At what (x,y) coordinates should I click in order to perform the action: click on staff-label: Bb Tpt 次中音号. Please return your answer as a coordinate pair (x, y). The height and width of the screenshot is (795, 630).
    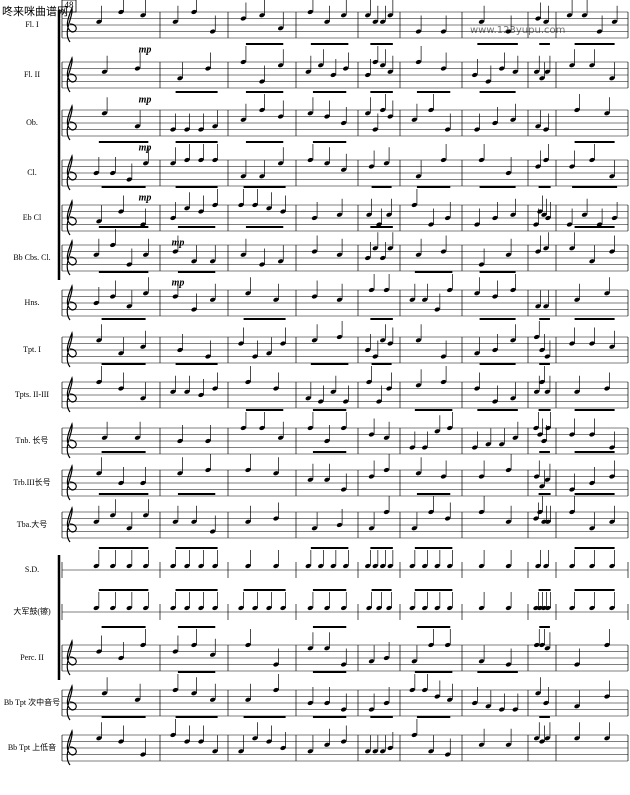
    Looking at the image, I should click on (32, 702).